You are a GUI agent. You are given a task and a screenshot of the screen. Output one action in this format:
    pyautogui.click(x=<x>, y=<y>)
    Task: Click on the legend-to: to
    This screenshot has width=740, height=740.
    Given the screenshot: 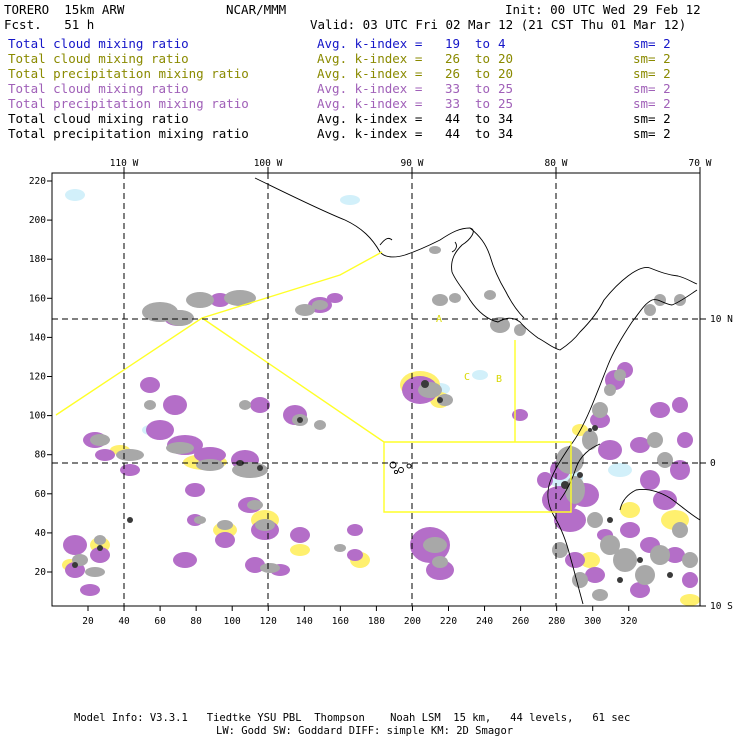 What is the action you would take?
    pyautogui.click(x=483, y=43)
    